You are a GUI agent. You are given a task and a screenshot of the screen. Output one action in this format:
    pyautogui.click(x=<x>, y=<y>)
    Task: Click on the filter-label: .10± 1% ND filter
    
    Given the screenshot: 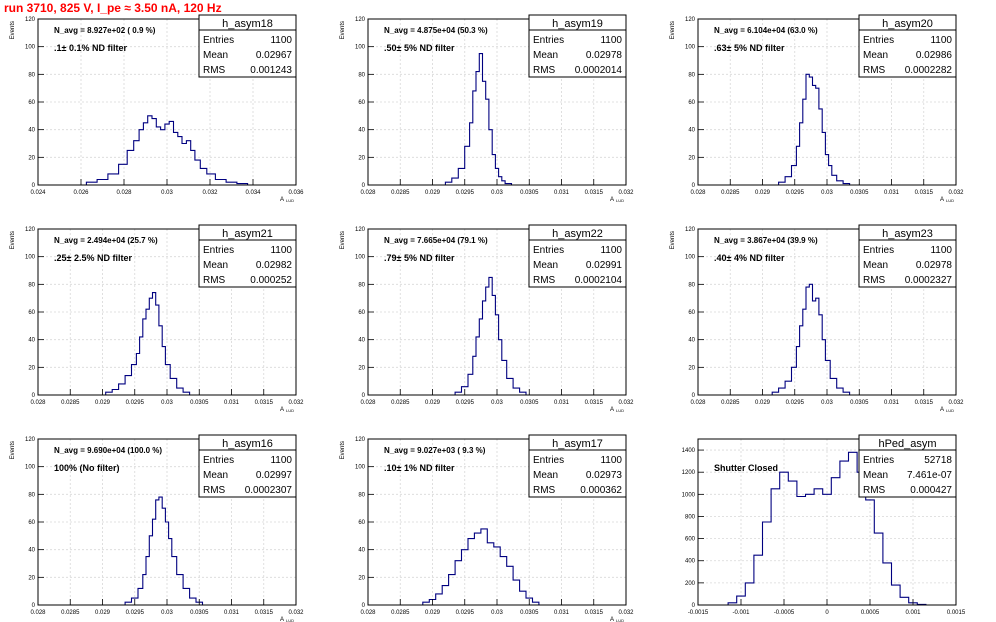 What is the action you would take?
    pyautogui.click(x=419, y=468)
    